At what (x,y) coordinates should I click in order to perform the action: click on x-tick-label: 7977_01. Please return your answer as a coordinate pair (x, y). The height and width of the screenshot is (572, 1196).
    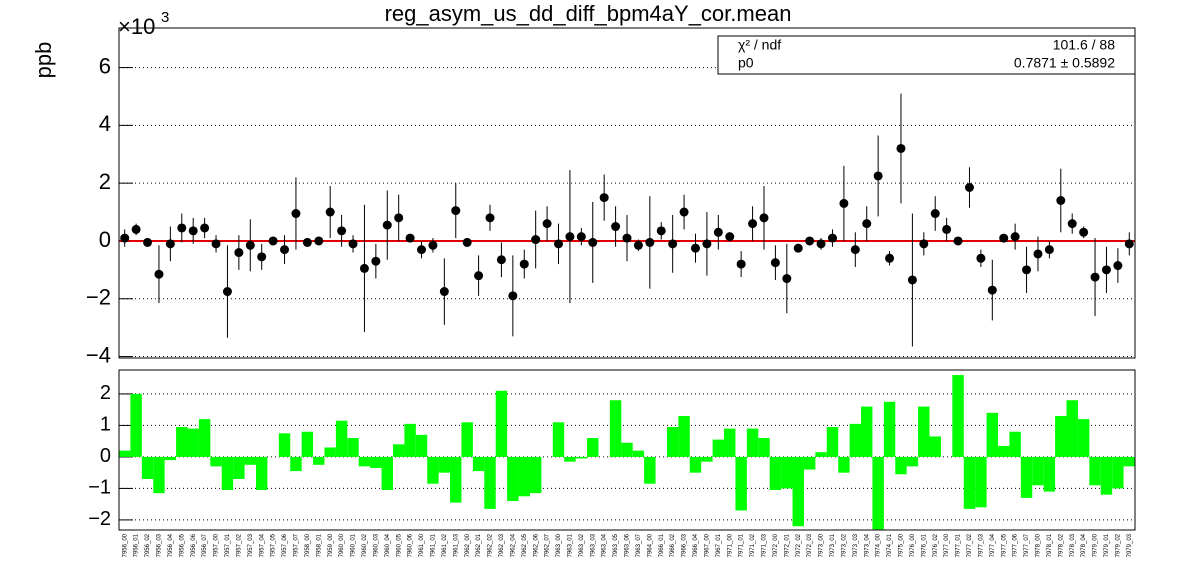
    Looking at the image, I should click on (959, 545).